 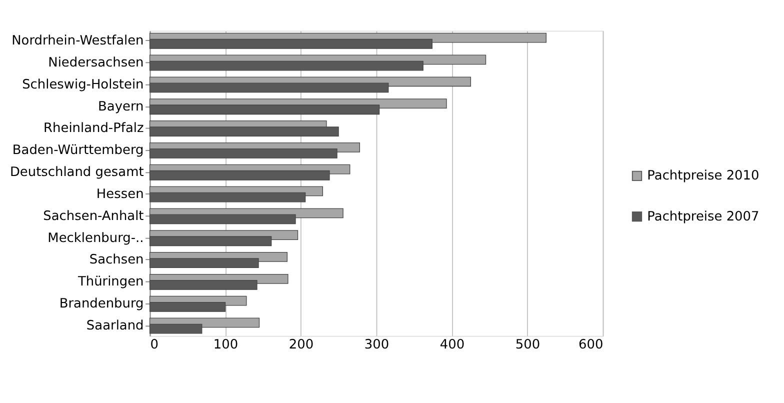 What do you see at coordinates (121, 106) in the screenshot?
I see `y-tick-label: Bayern` at bounding box center [121, 106].